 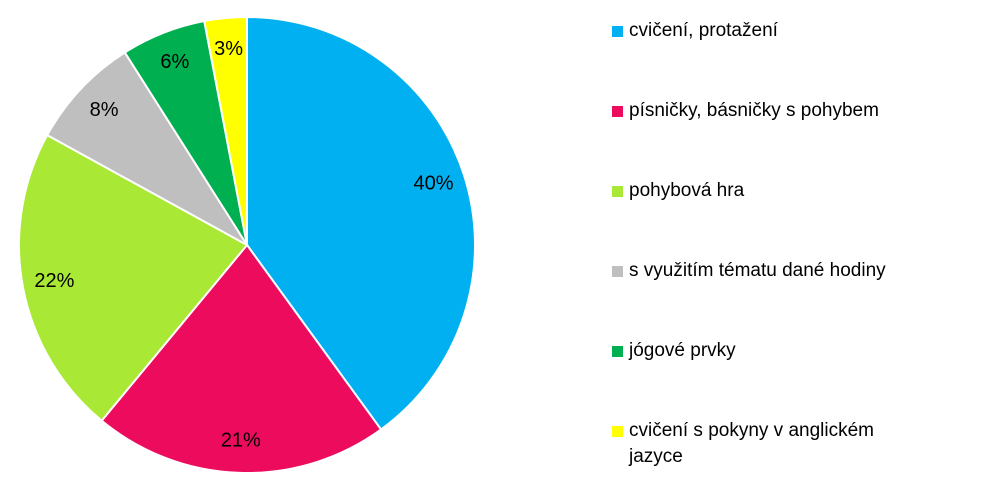 I want to click on legend-item: cvičení s pokyny v anglickém jazyce, so click(x=767, y=448).